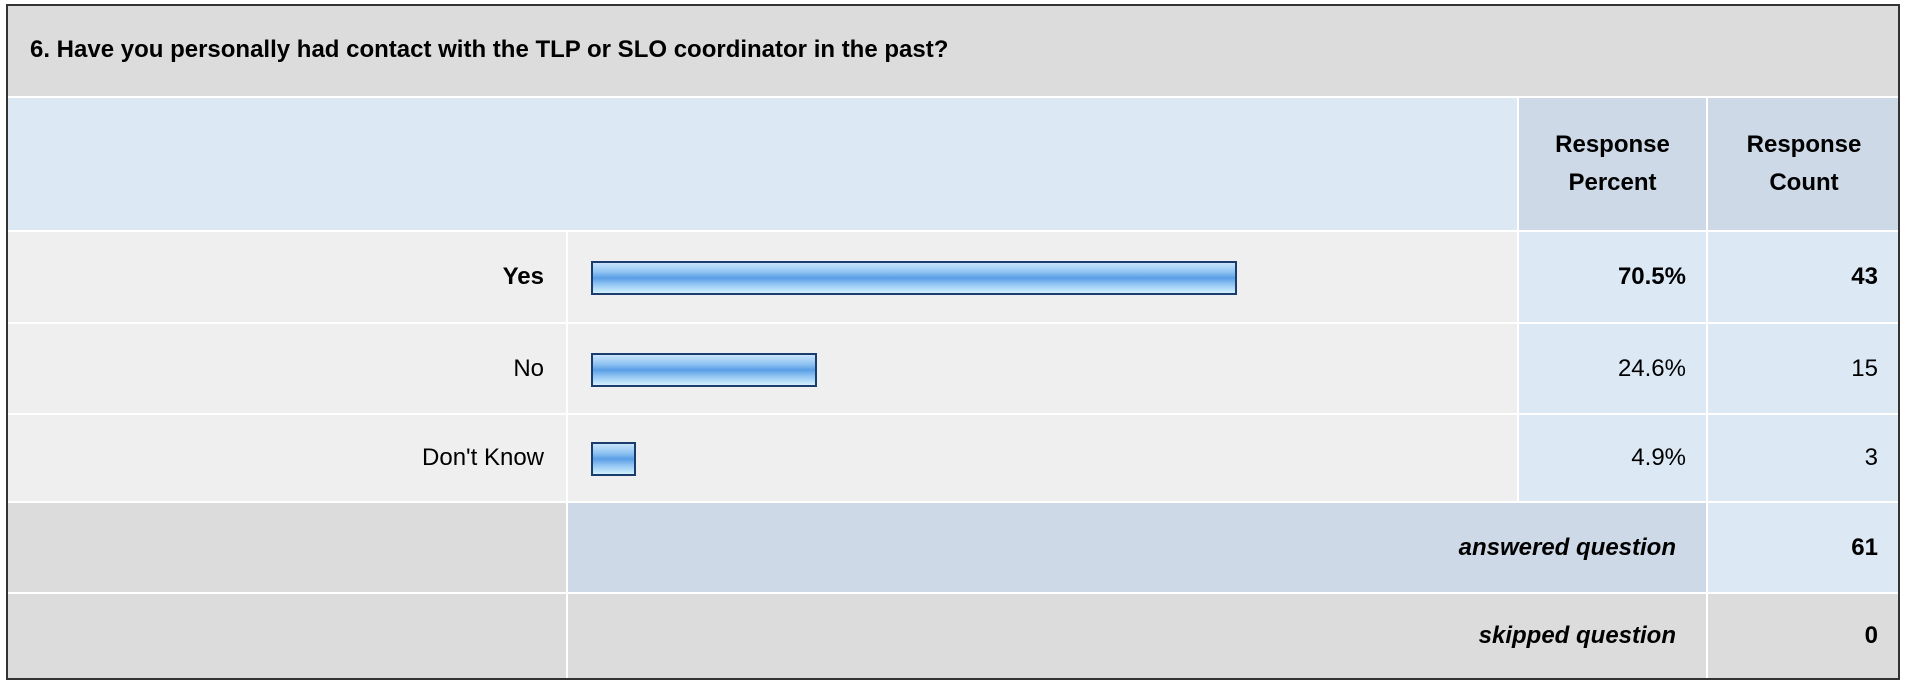 This screenshot has width=1907, height=684. What do you see at coordinates (1138, 548) in the screenshot?
I see `summary-label-cell: answered question` at bounding box center [1138, 548].